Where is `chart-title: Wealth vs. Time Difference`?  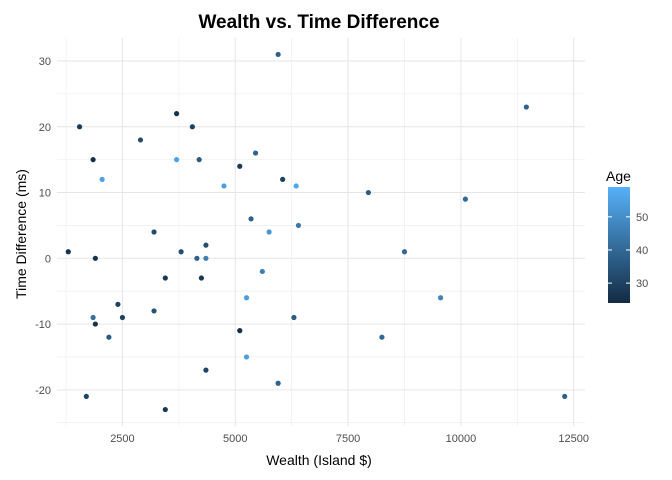 chart-title: Wealth vs. Time Difference is located at coordinates (318, 22).